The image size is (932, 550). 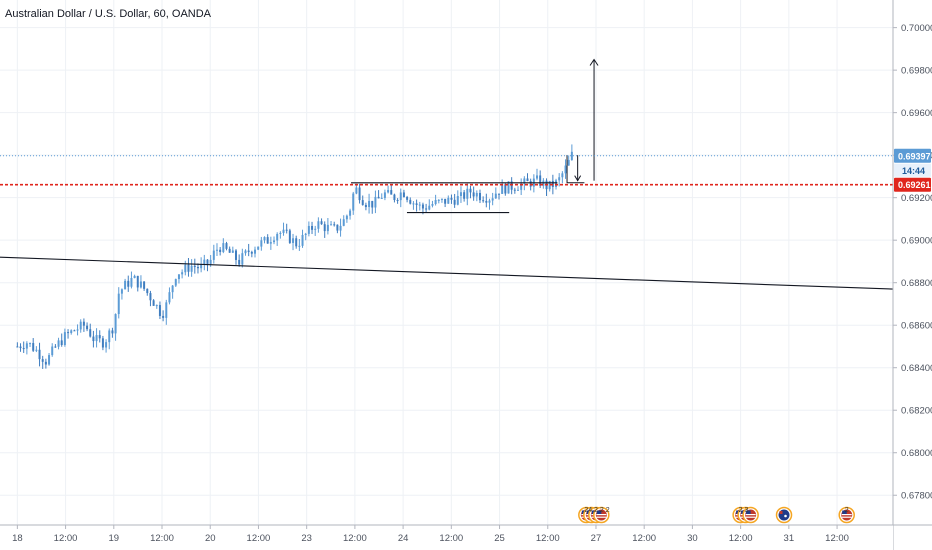 What do you see at coordinates (499, 538) in the screenshot?
I see `time-tick-label: 25` at bounding box center [499, 538].